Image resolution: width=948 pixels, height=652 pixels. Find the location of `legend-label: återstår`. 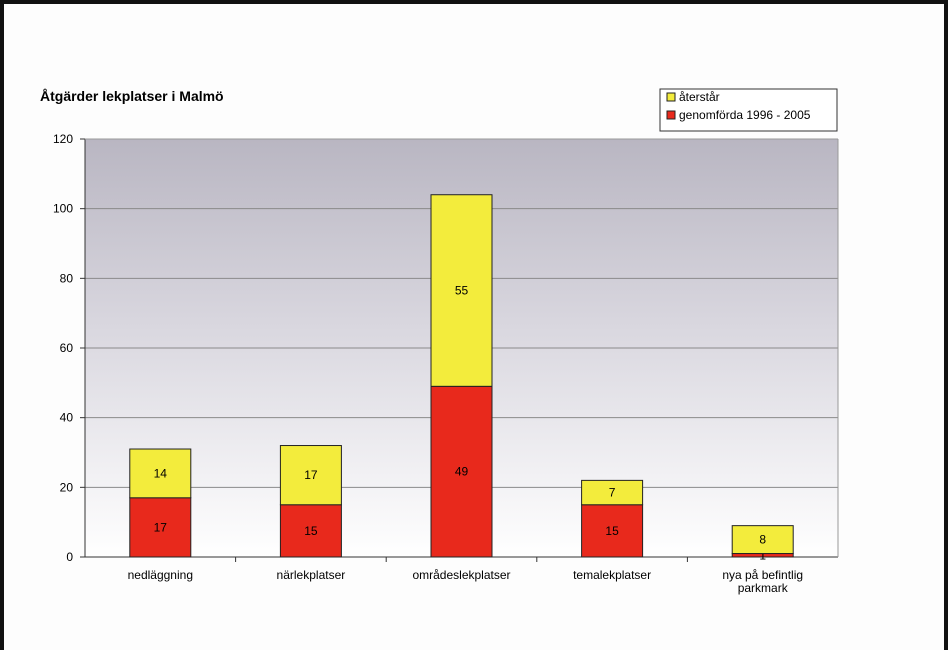

legend-label: återstår is located at coordinates (699, 97).